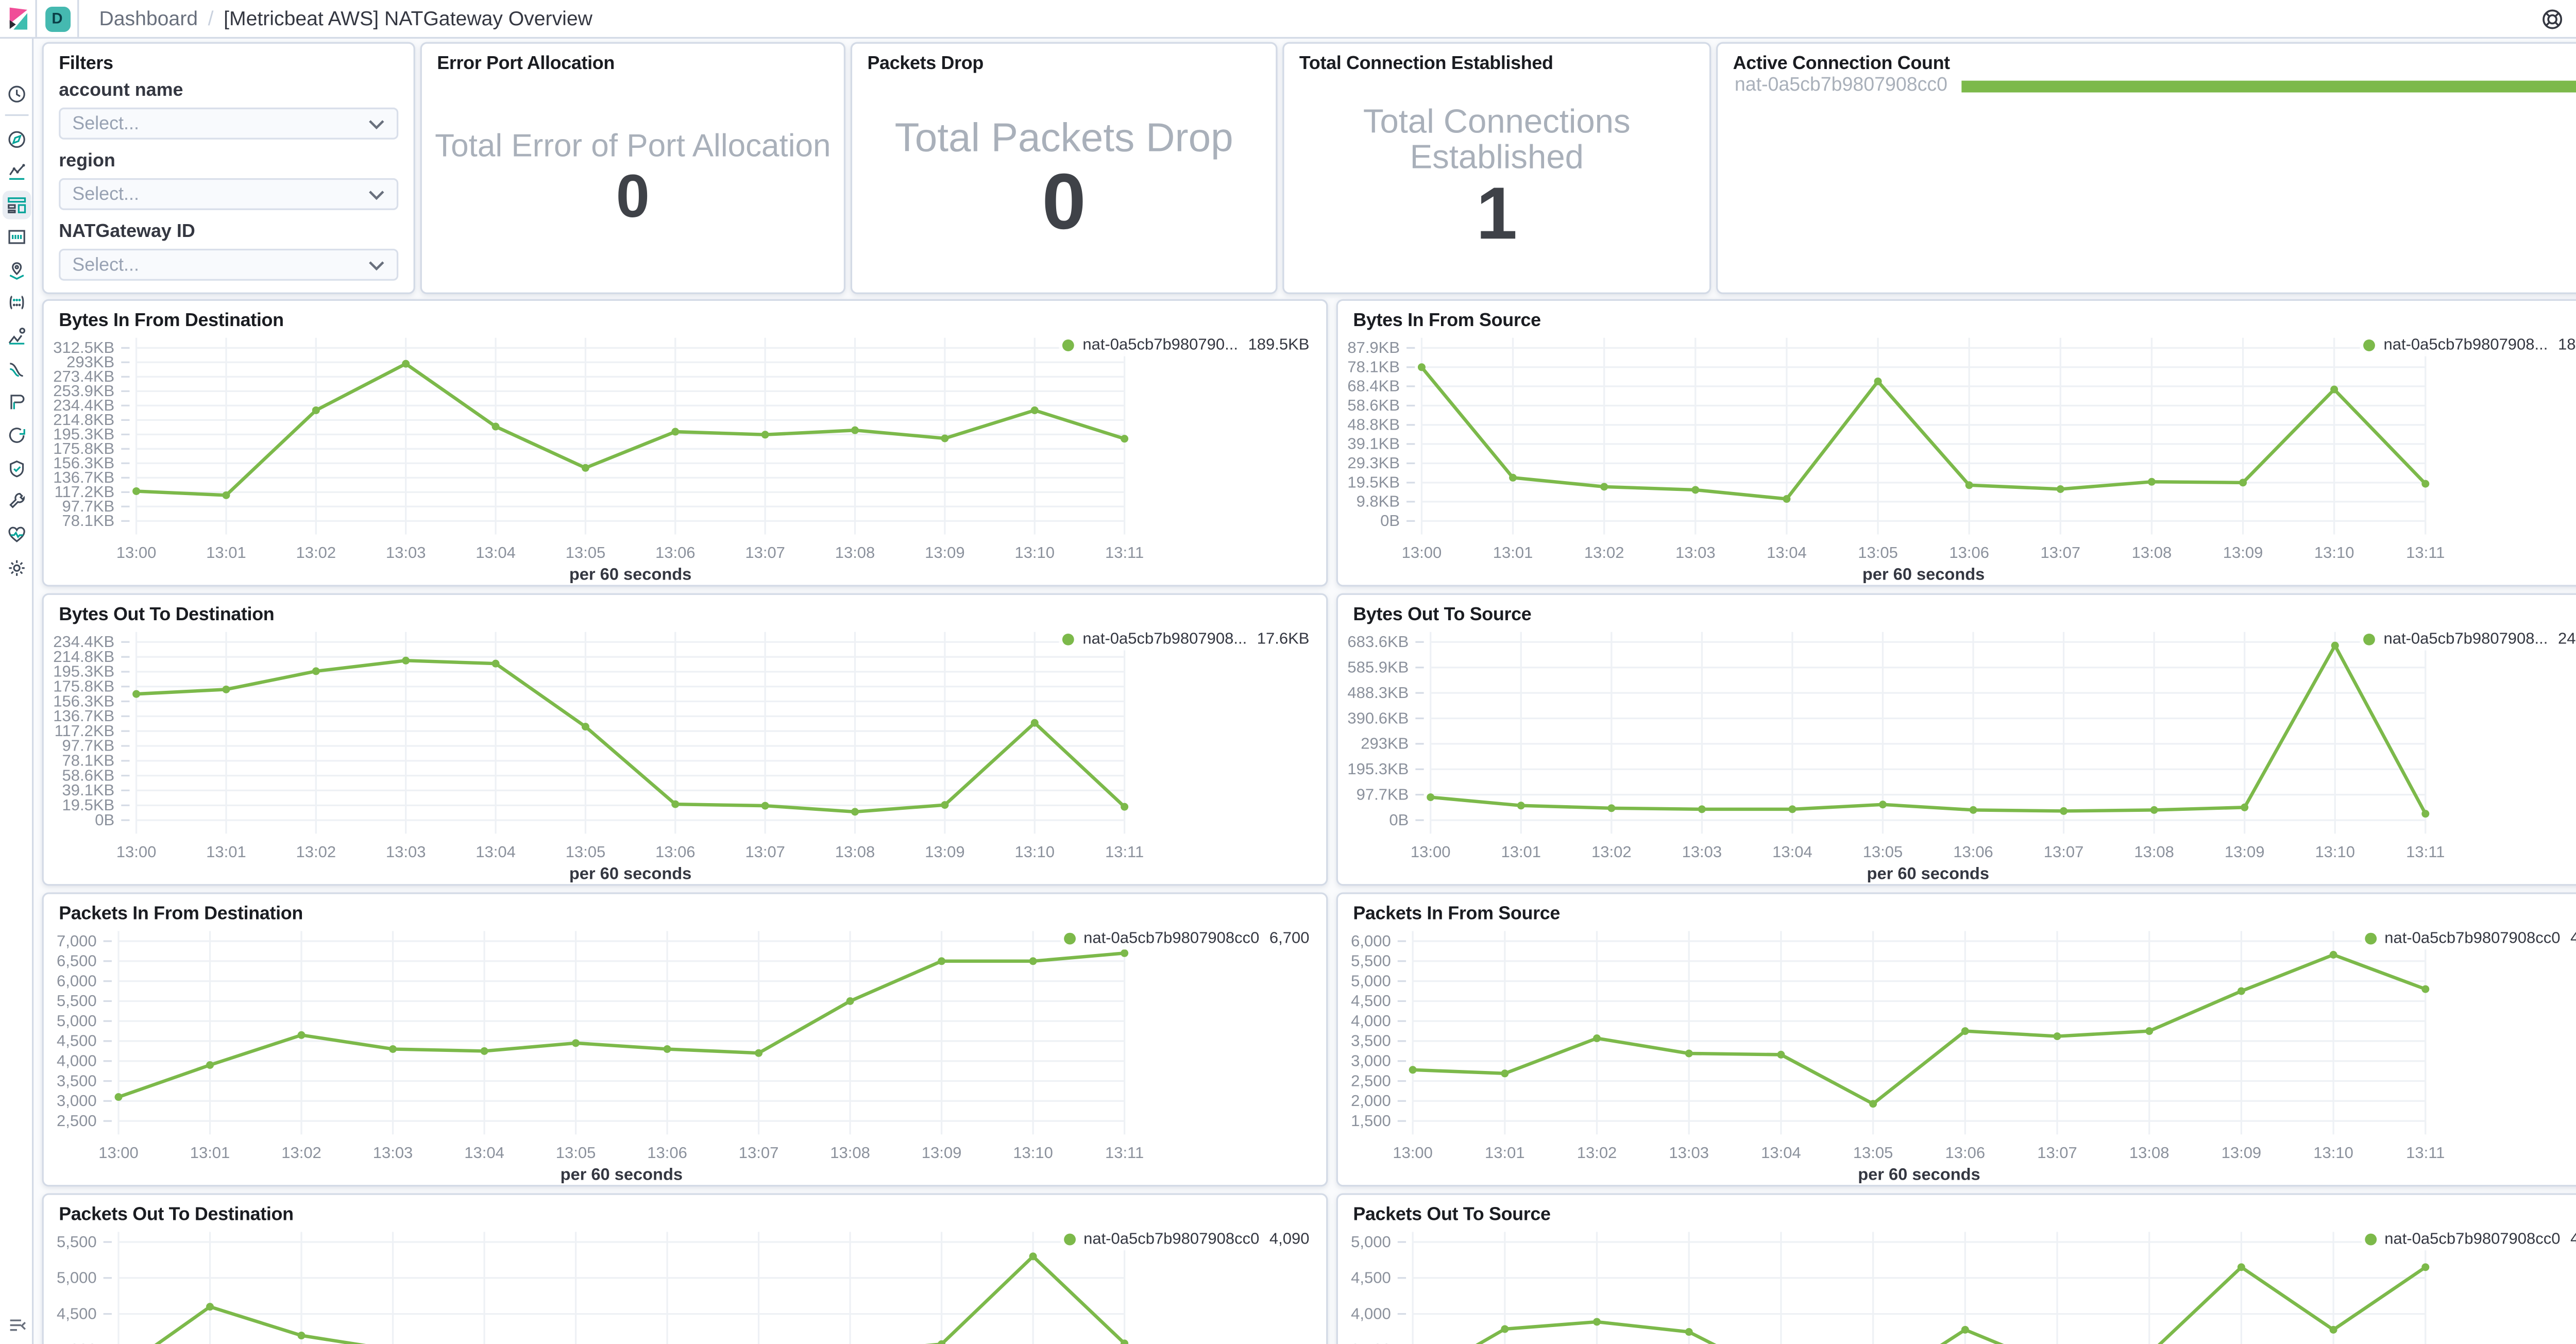  What do you see at coordinates (16, 270) in the screenshot?
I see `sidebar-item-maps` at bounding box center [16, 270].